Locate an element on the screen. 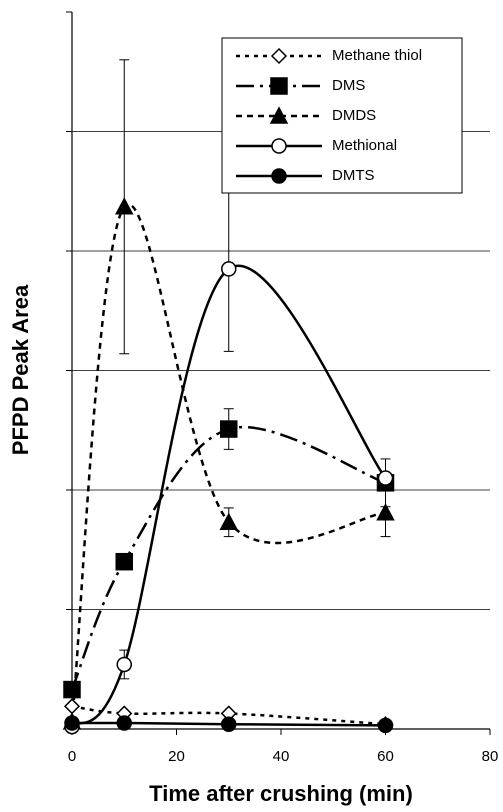 The image size is (503, 812). legend: Methane thiol DMS DMDS Methional DMTS is located at coordinates (342, 115).